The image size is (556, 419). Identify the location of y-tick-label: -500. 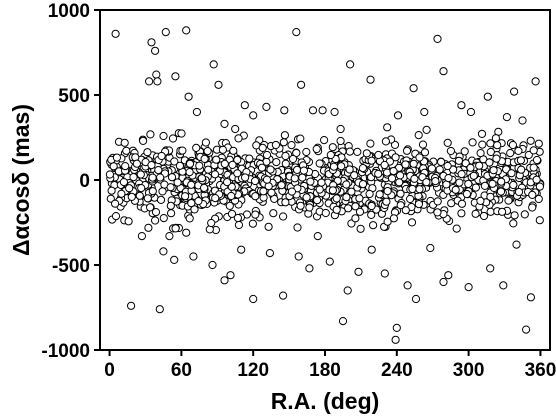
(71, 266).